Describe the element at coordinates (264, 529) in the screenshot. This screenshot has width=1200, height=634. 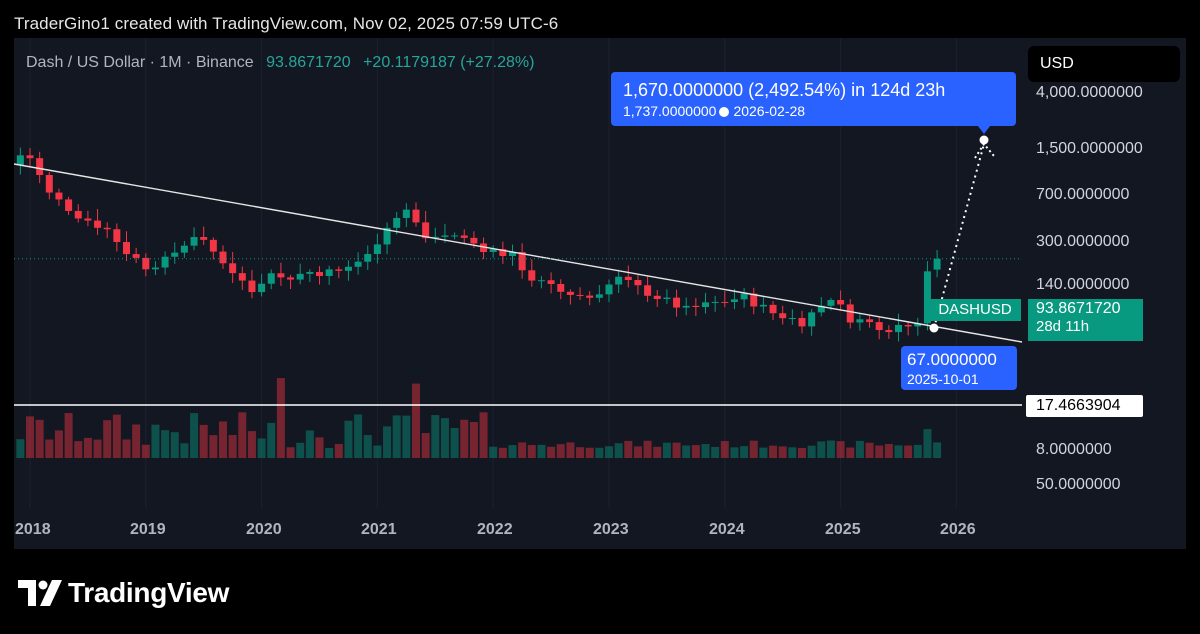
I see `time-axis-label: 2020` at that location.